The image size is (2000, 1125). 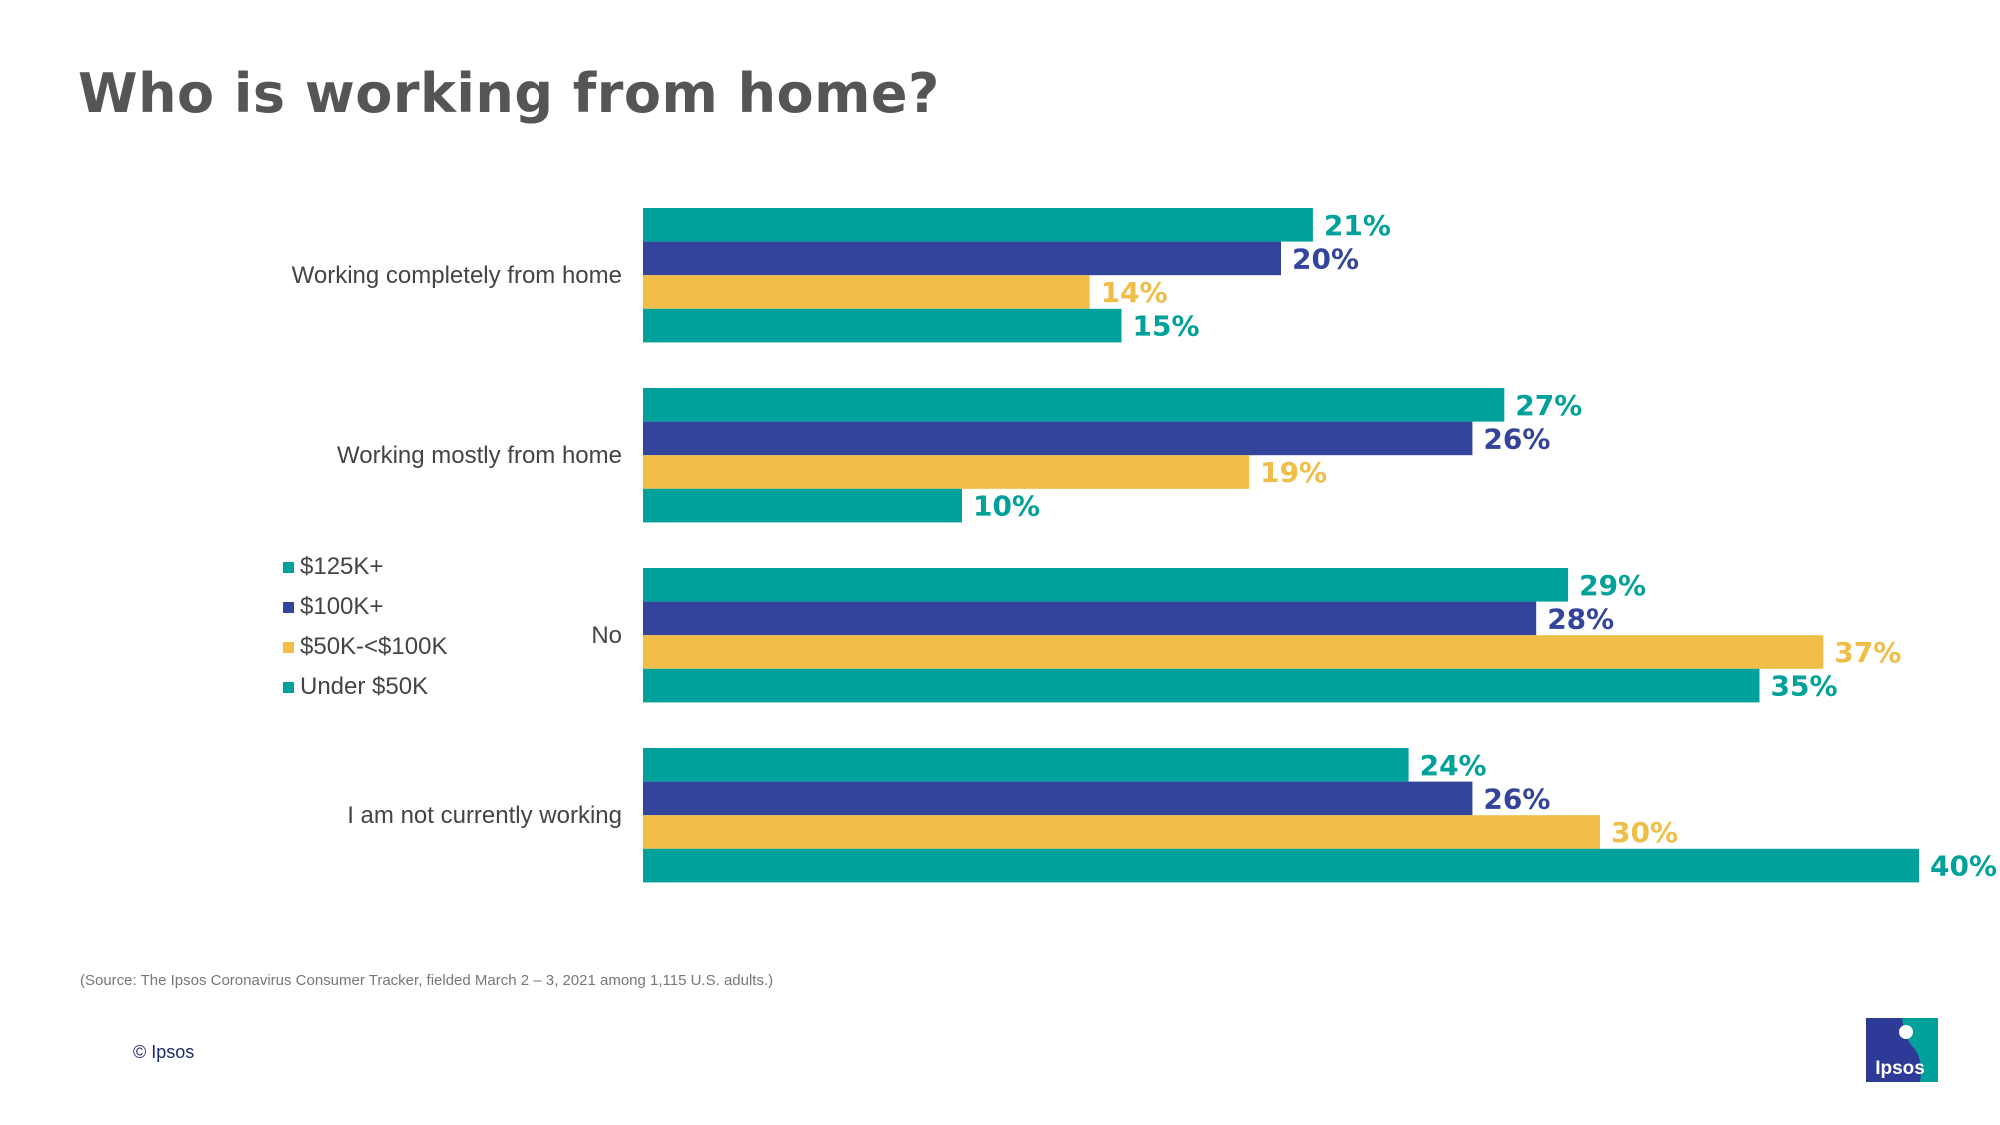 I want to click on data-label: 37%, so click(x=1867, y=652).